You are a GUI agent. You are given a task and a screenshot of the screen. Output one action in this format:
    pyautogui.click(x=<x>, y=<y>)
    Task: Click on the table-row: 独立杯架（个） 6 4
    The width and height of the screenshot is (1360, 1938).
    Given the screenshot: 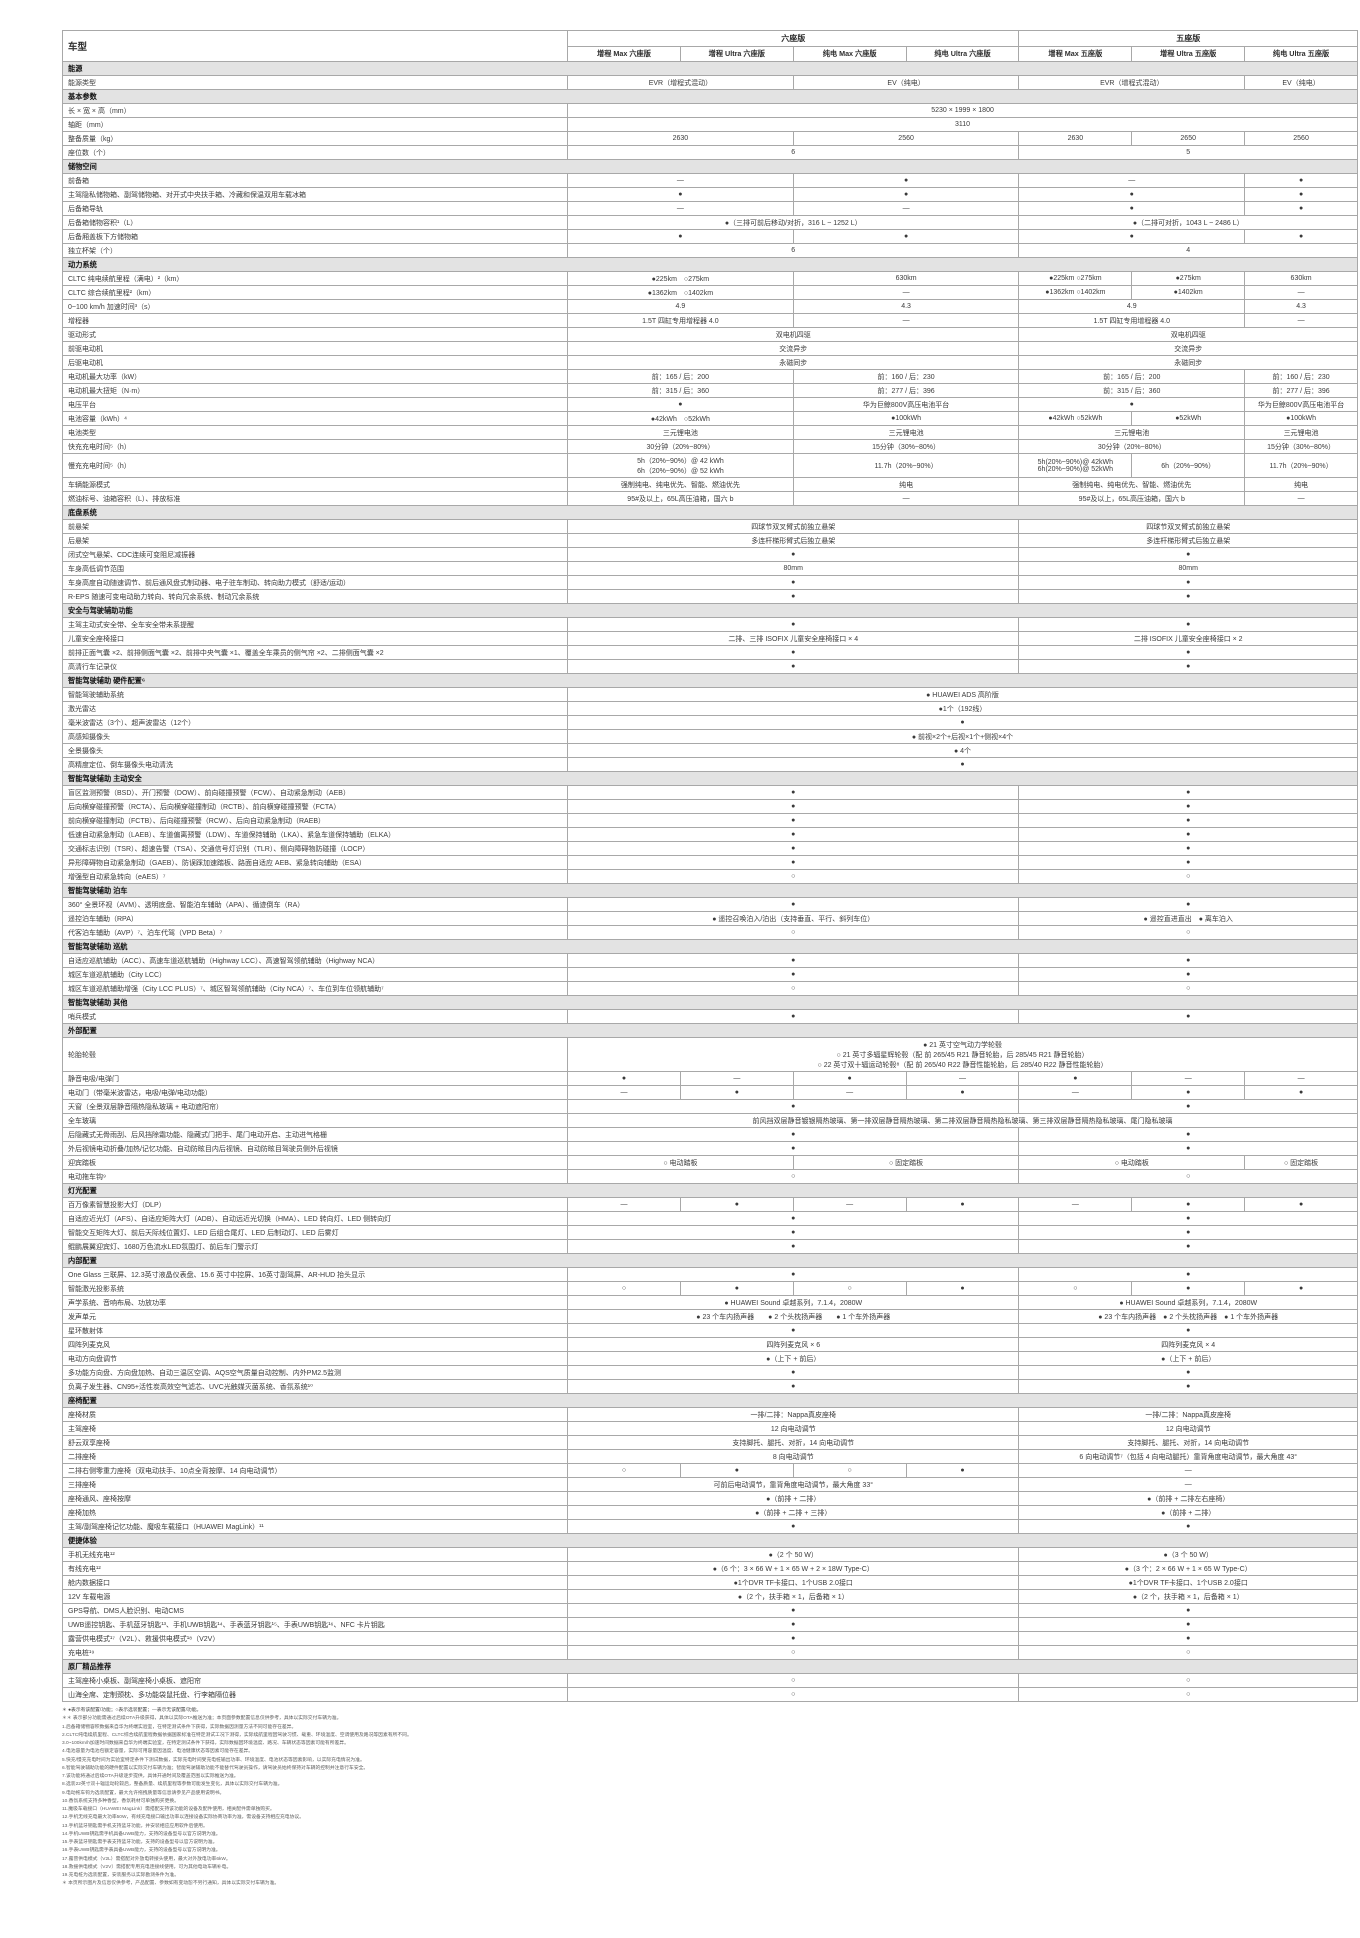 What is the action you would take?
    pyautogui.click(x=709, y=250)
    